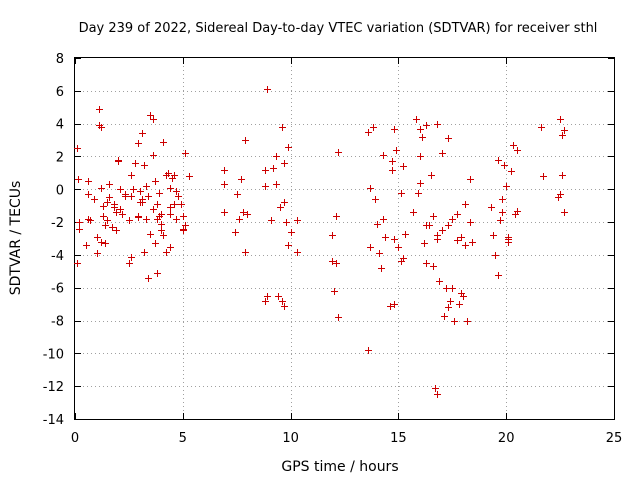  Describe the element at coordinates (57, 223) in the screenshot. I see `y-tick-label: -2` at that location.